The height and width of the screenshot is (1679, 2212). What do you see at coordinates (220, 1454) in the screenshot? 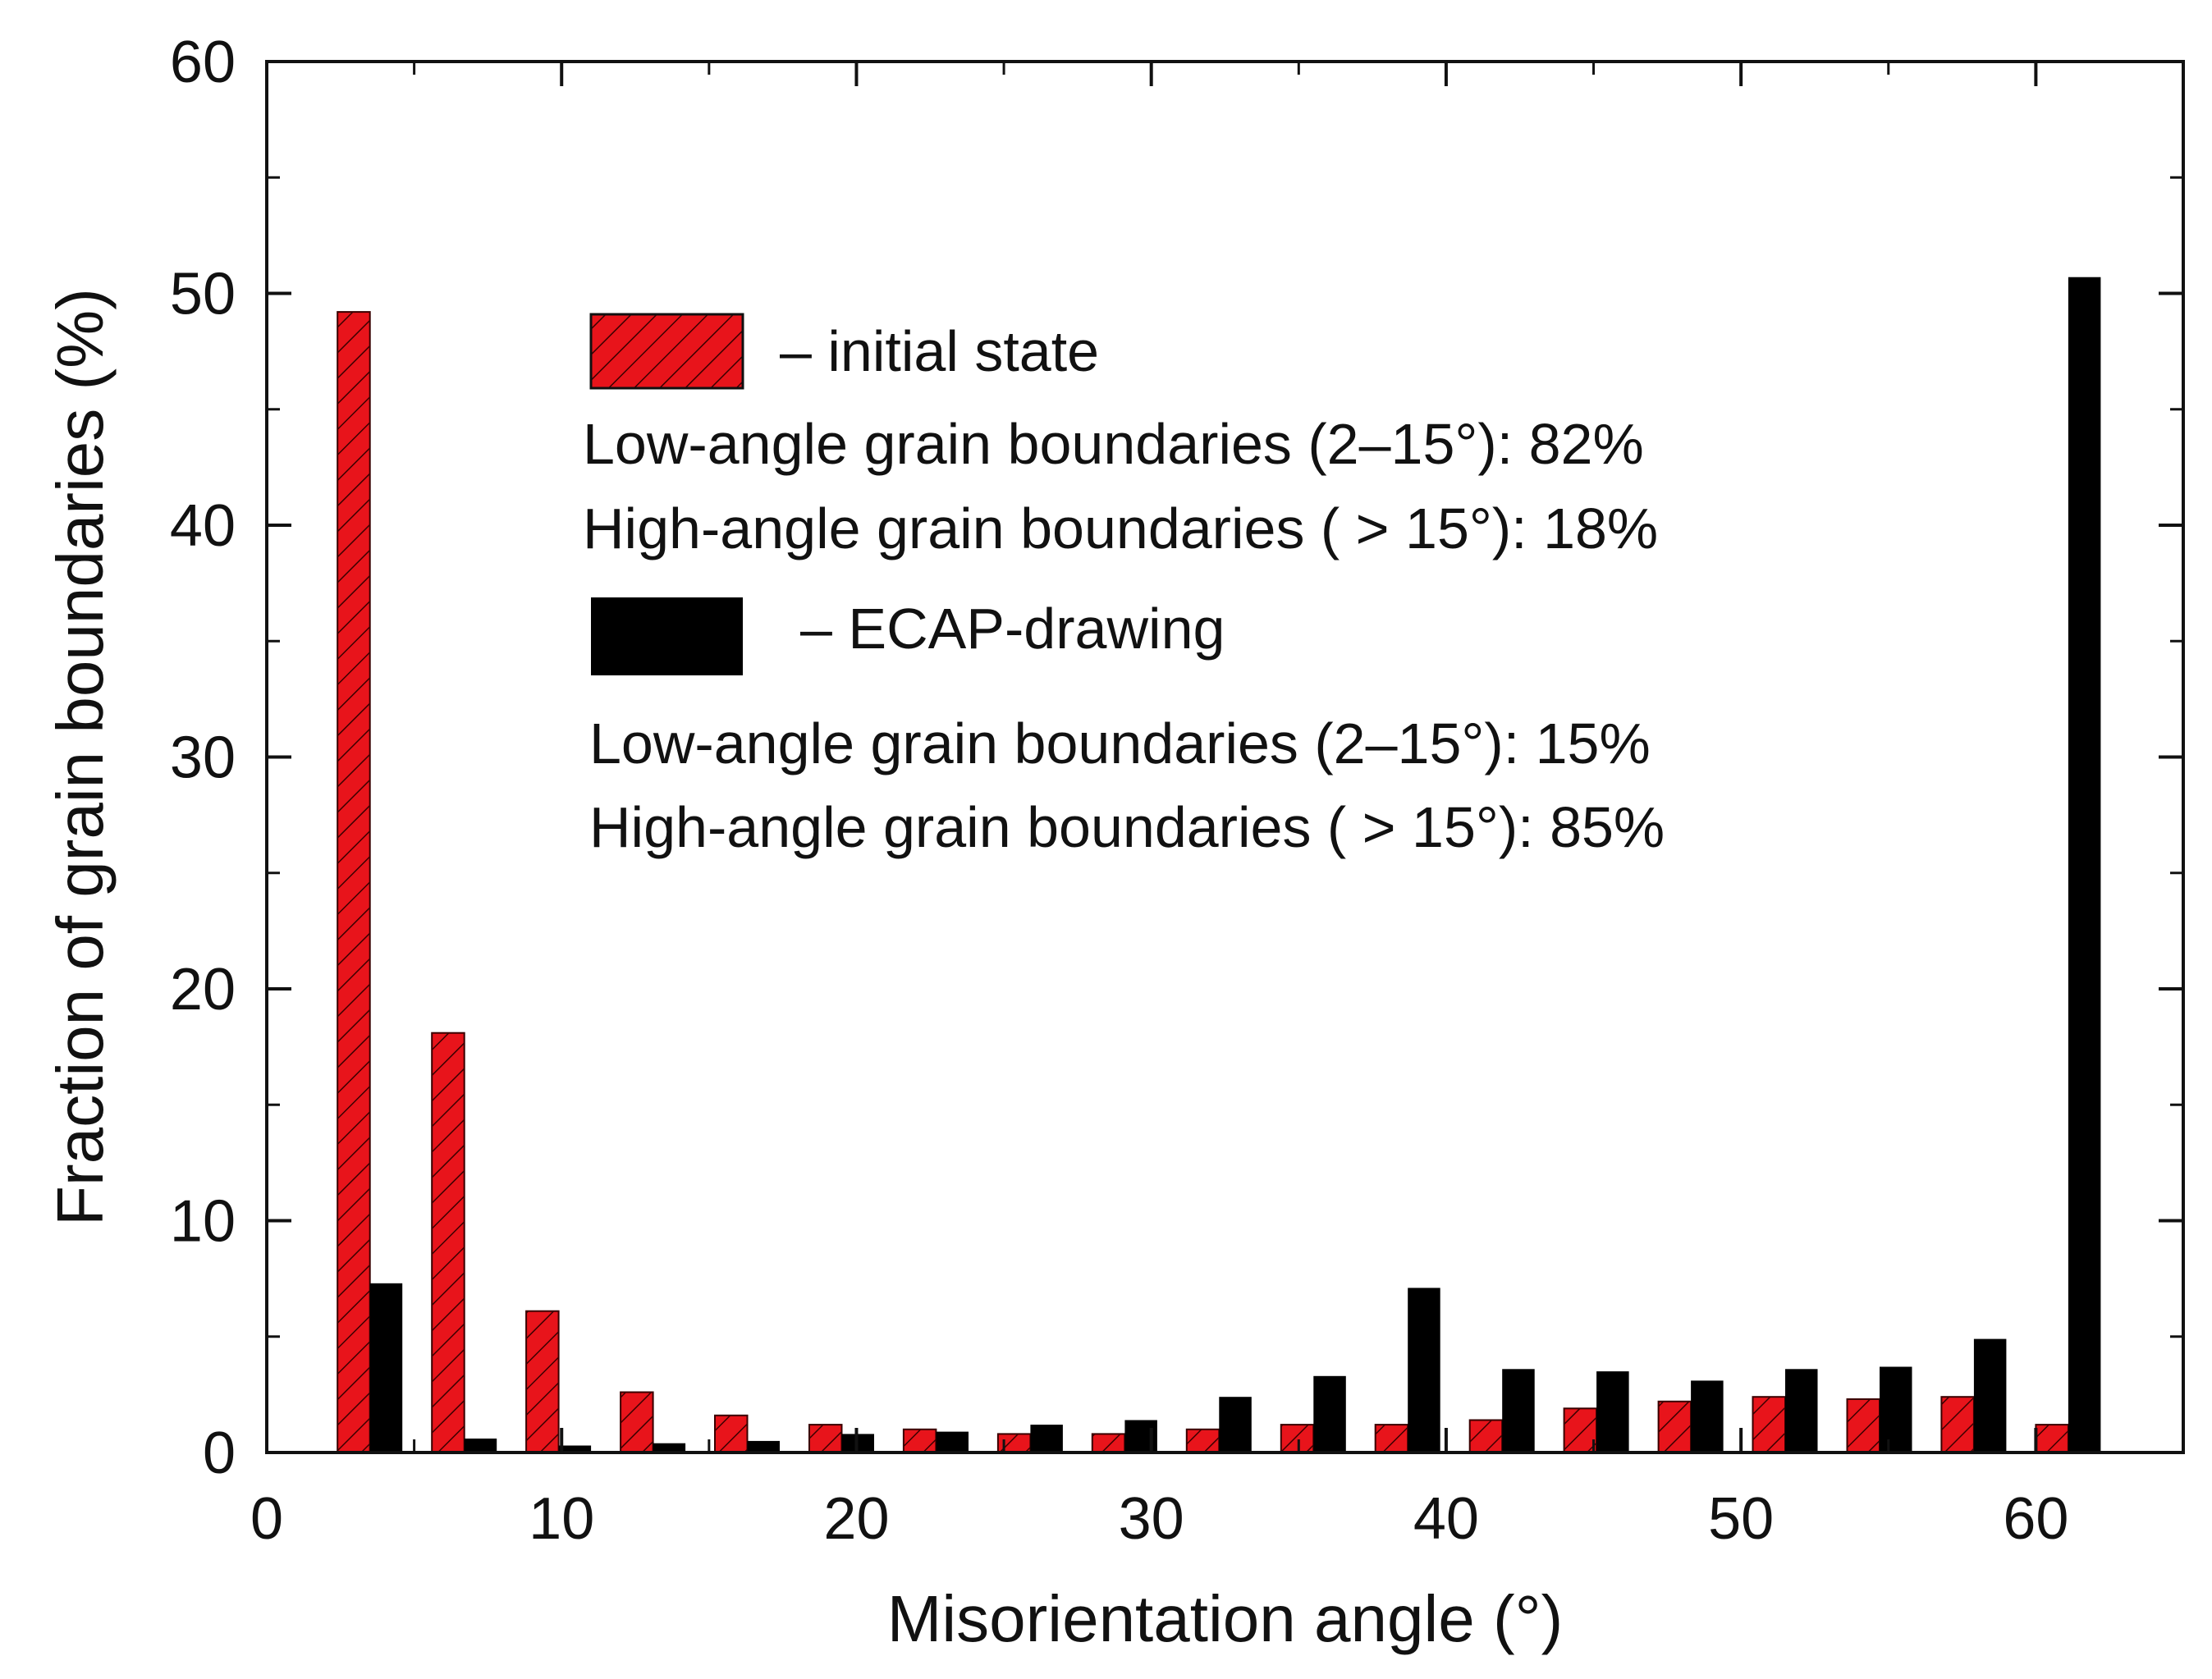
I see `y-tick-label-0: 0` at bounding box center [220, 1454].